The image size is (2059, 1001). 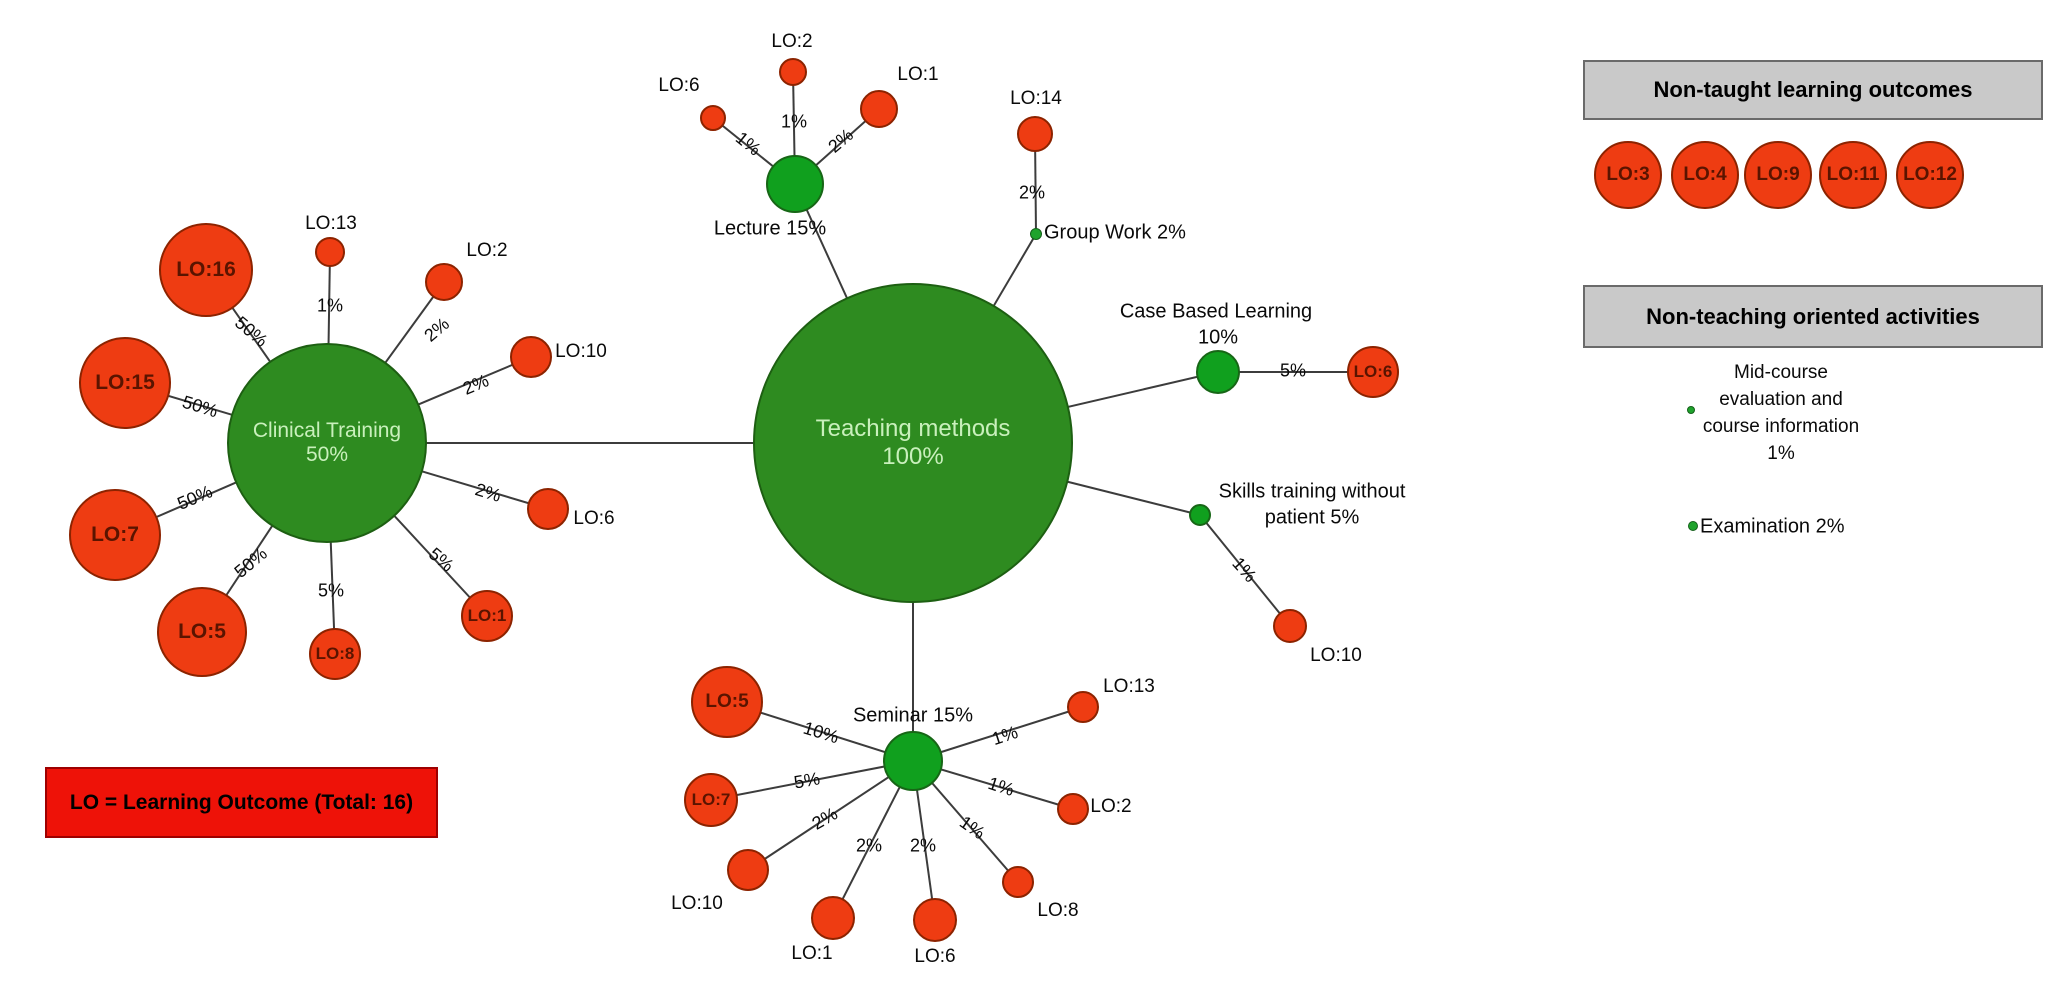 What do you see at coordinates (1691, 410) in the screenshot?
I see `mid-course-dot` at bounding box center [1691, 410].